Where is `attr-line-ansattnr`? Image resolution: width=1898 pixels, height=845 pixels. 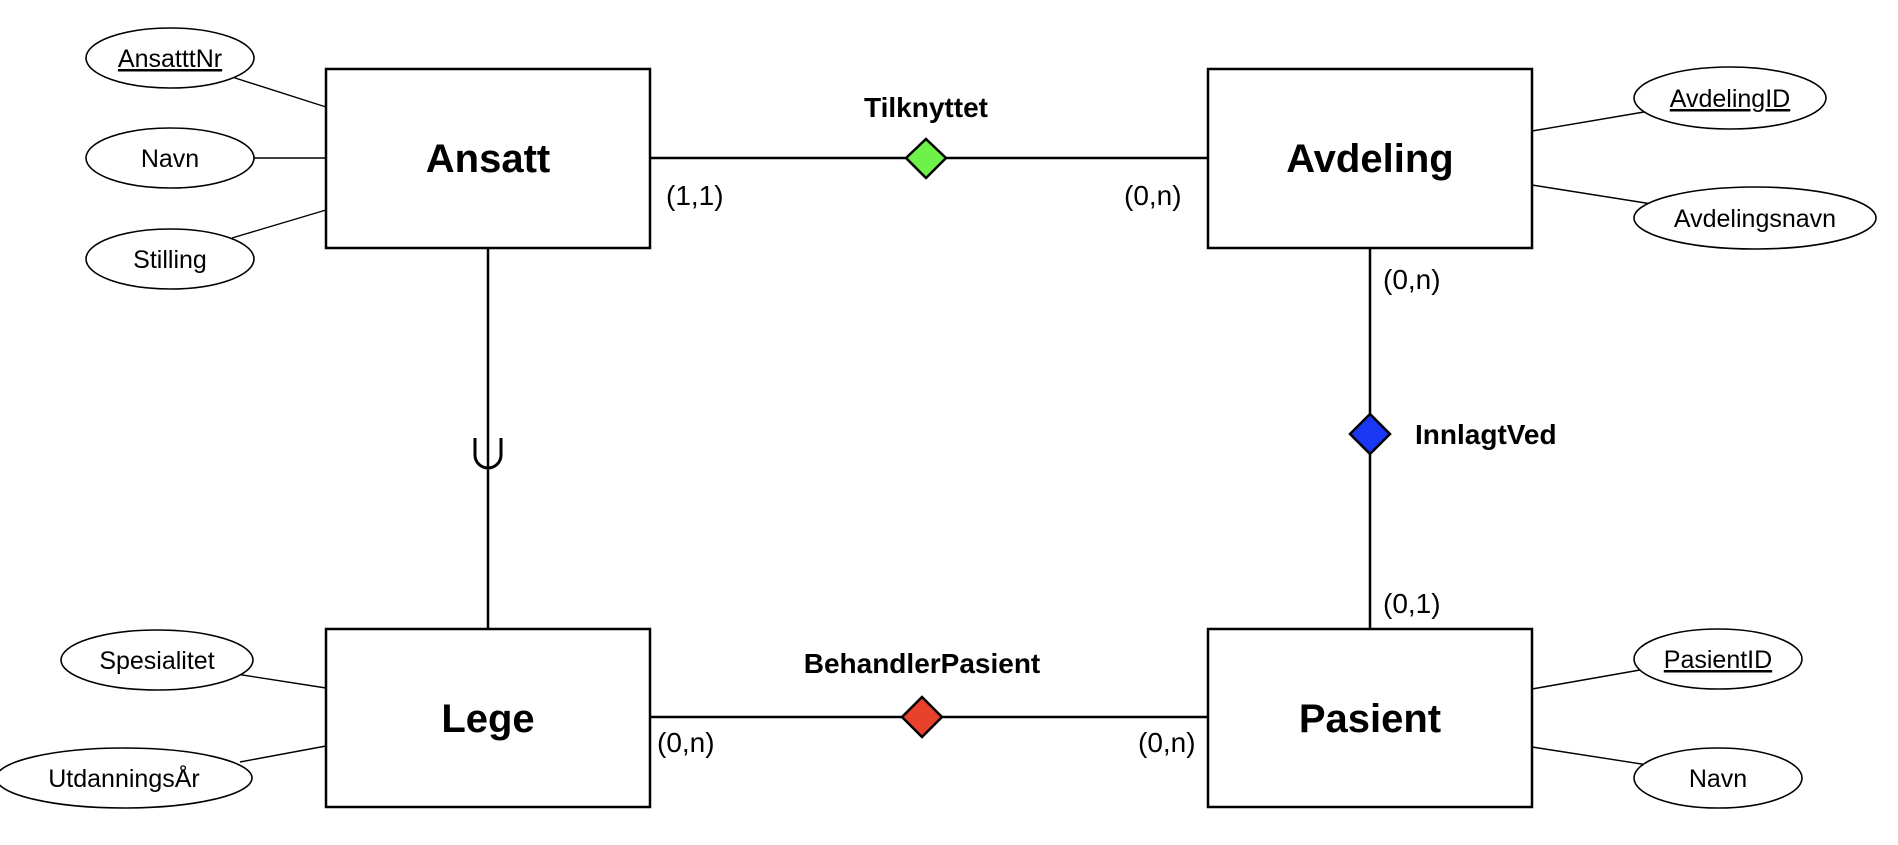 attr-line-ansattnr is located at coordinates (279, 92).